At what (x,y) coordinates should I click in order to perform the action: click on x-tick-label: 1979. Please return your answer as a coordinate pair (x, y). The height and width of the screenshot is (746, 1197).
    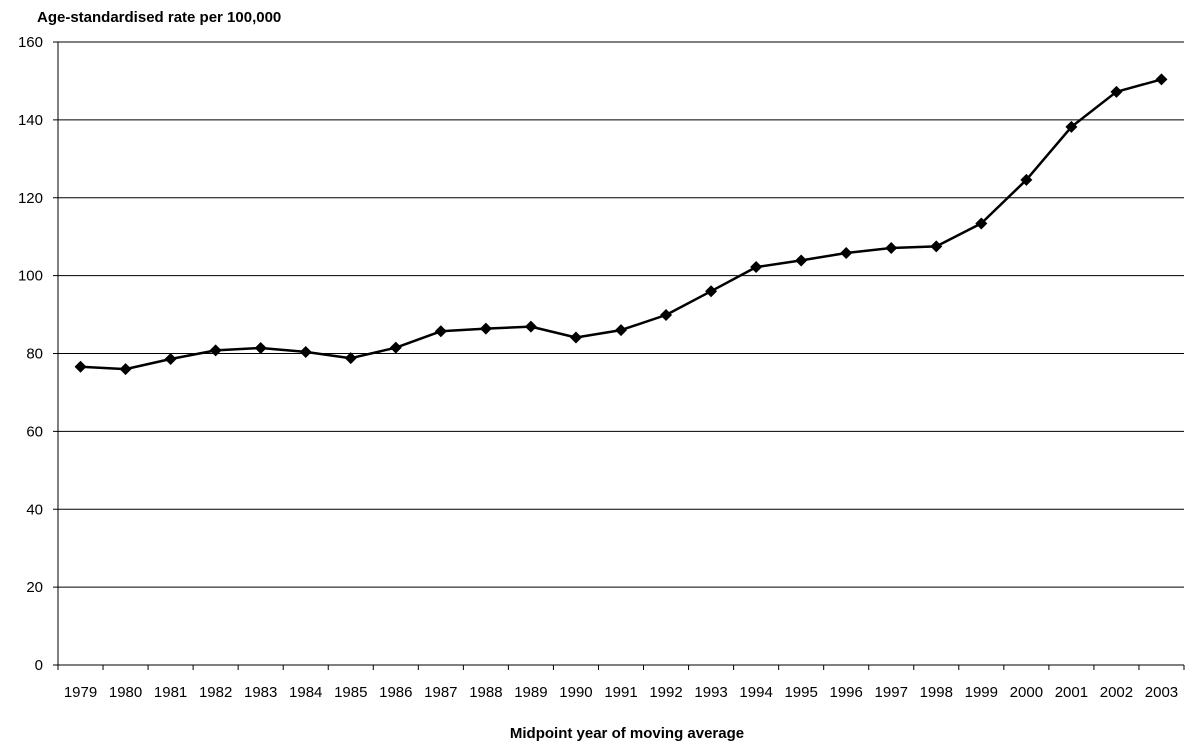
    Looking at the image, I should click on (80, 692).